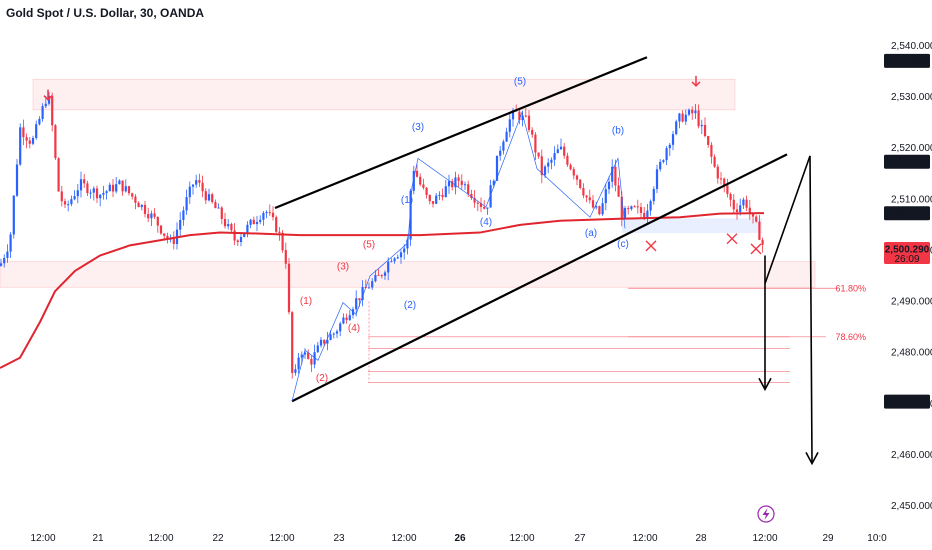 This screenshot has height=550, width=932. Describe the element at coordinates (408, 274) in the screenshot. I see `demand-zone` at that location.